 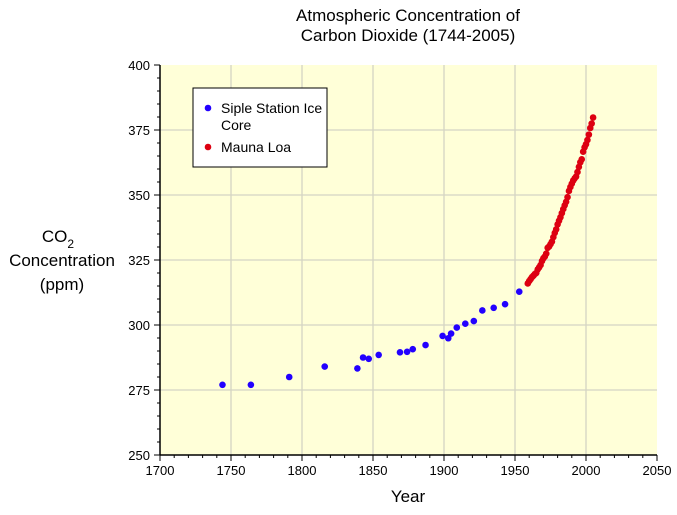 I want to click on y-tick-label: 350, so click(x=139, y=195).